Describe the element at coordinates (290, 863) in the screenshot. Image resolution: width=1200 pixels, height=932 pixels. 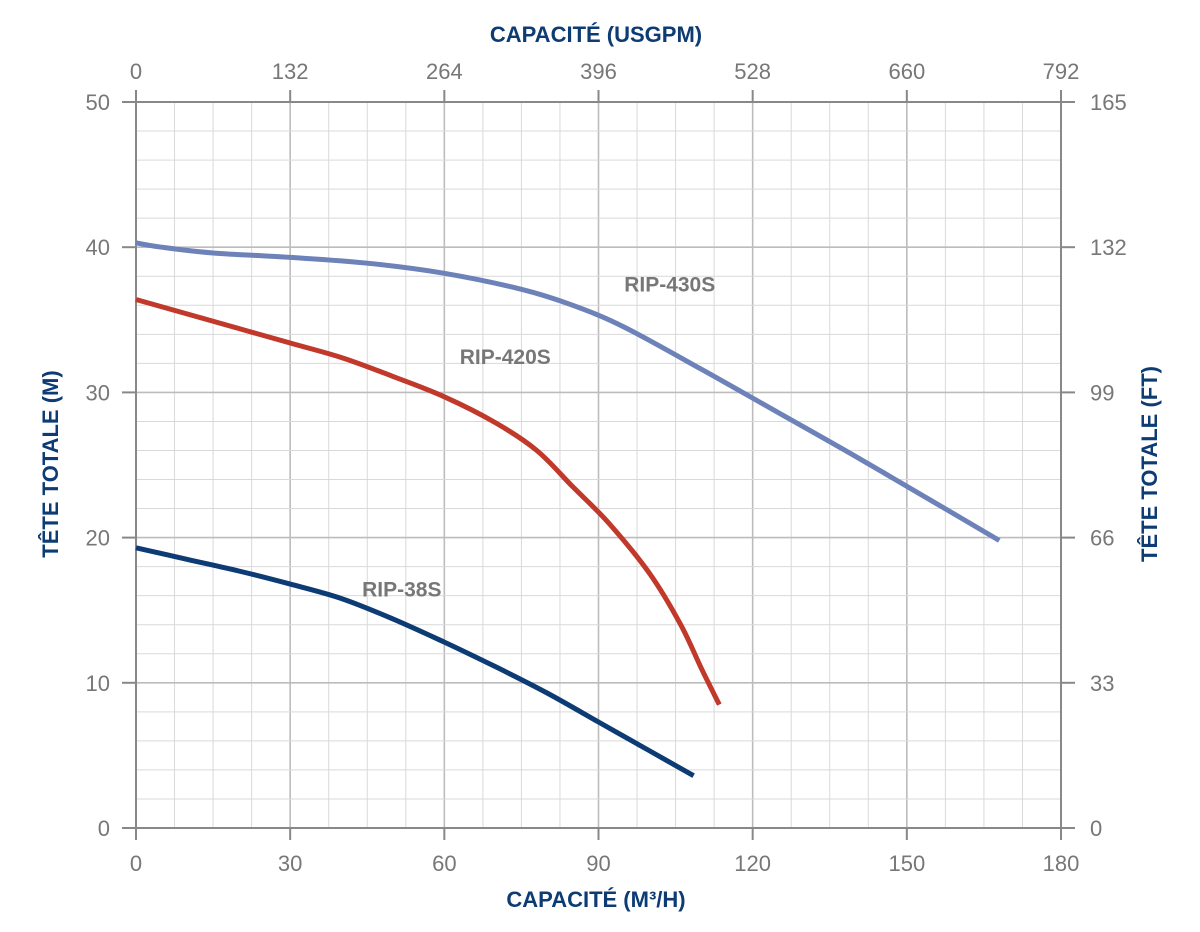
I see `x-bottom-tick-label: 30` at that location.